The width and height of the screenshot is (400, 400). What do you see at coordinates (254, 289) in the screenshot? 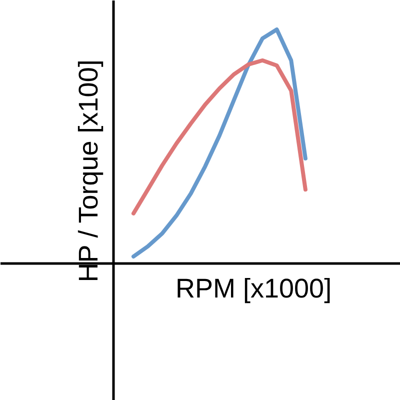
I see `x-axis-title: RPM [x1000]` at bounding box center [254, 289].